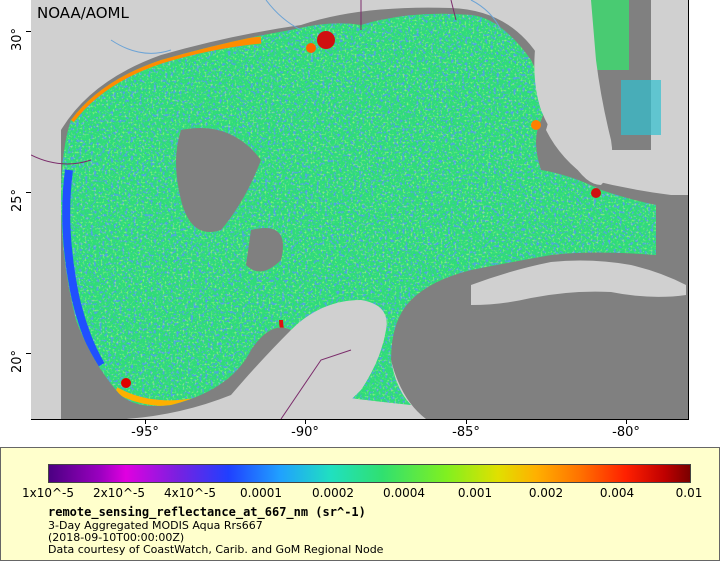  Describe the element at coordinates (264, 250) in the screenshot. I see `data-gap-center` at that location.